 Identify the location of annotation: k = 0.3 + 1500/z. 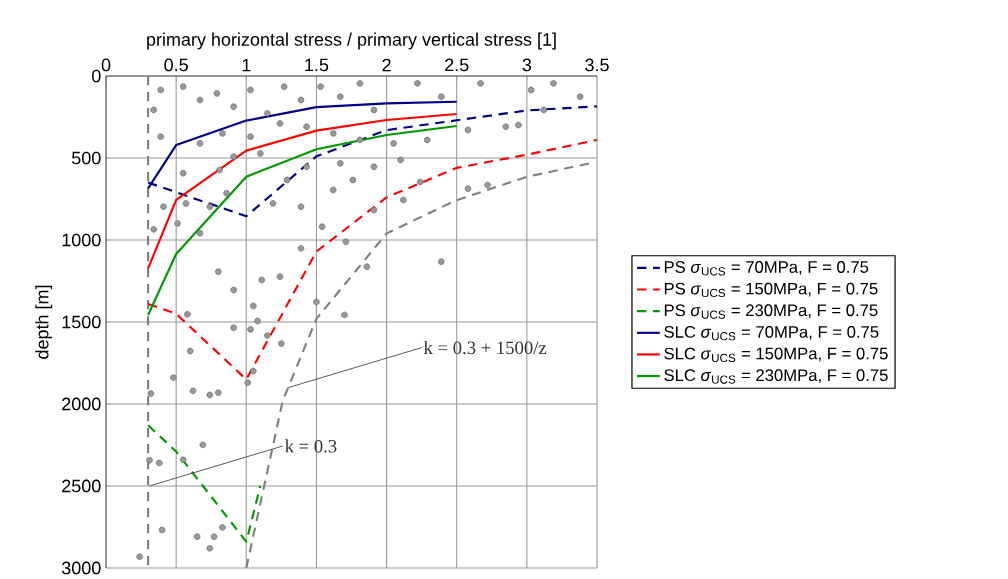
(485, 347).